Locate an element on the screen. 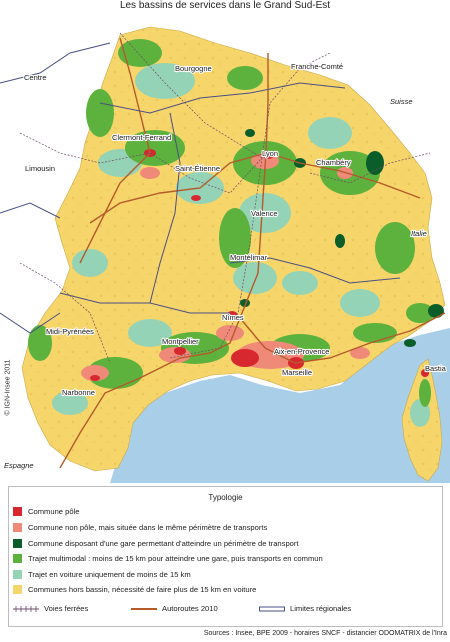 The image size is (450, 642). legend-swatch-hors-bassin is located at coordinates (17, 589).